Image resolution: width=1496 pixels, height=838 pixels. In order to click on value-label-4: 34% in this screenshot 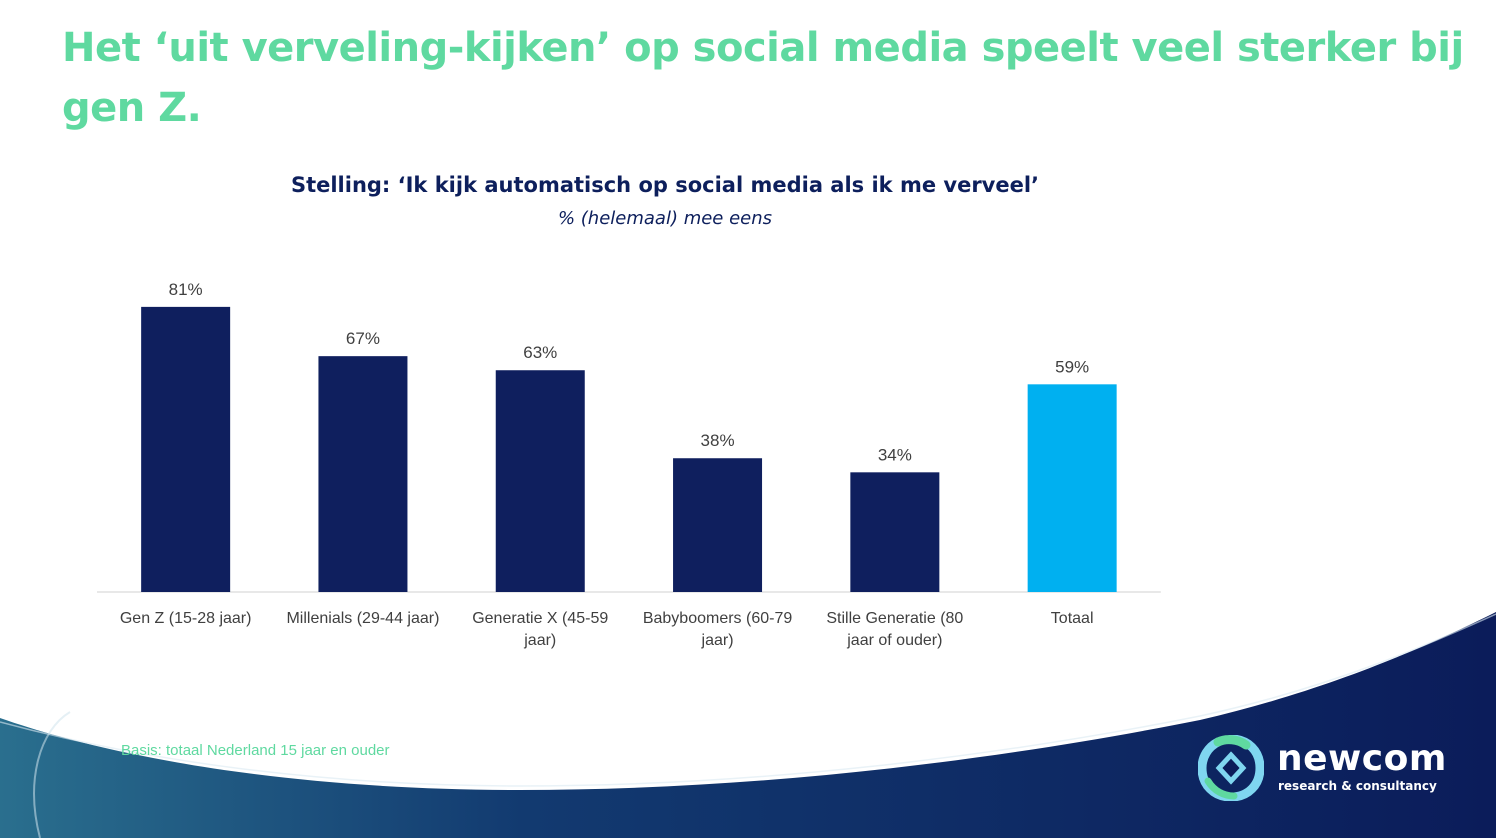, I will do `click(895, 454)`.